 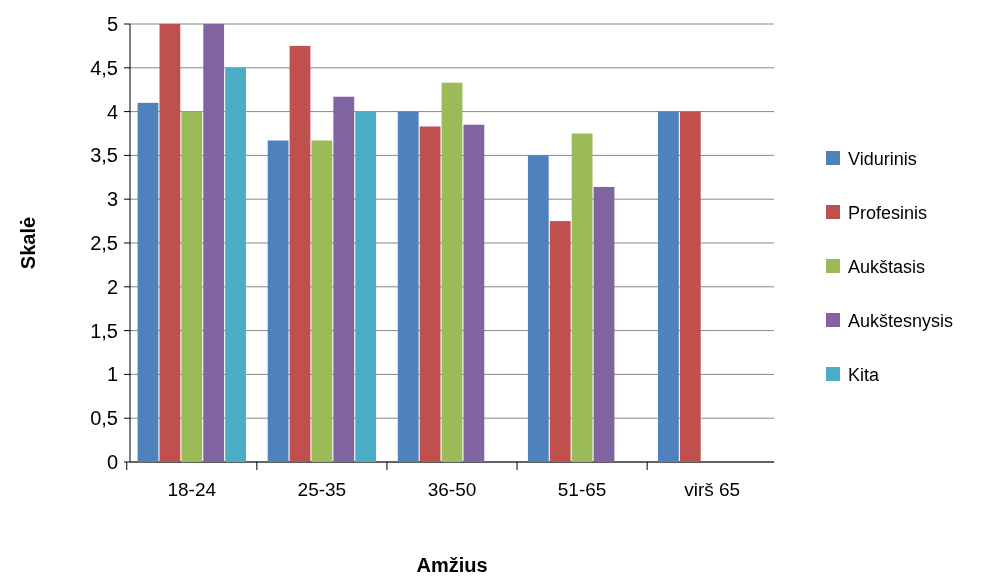 I want to click on legend-label: Kita, so click(x=864, y=375).